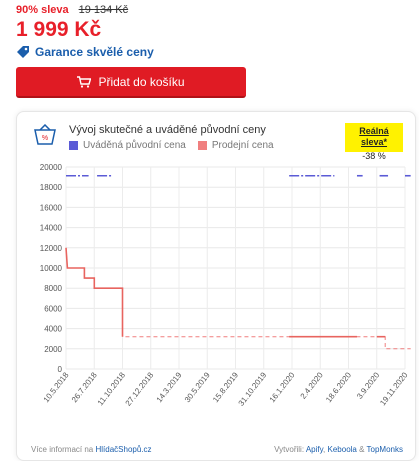  I want to click on x-tick-label: 15.8.2019, so click(225, 387).